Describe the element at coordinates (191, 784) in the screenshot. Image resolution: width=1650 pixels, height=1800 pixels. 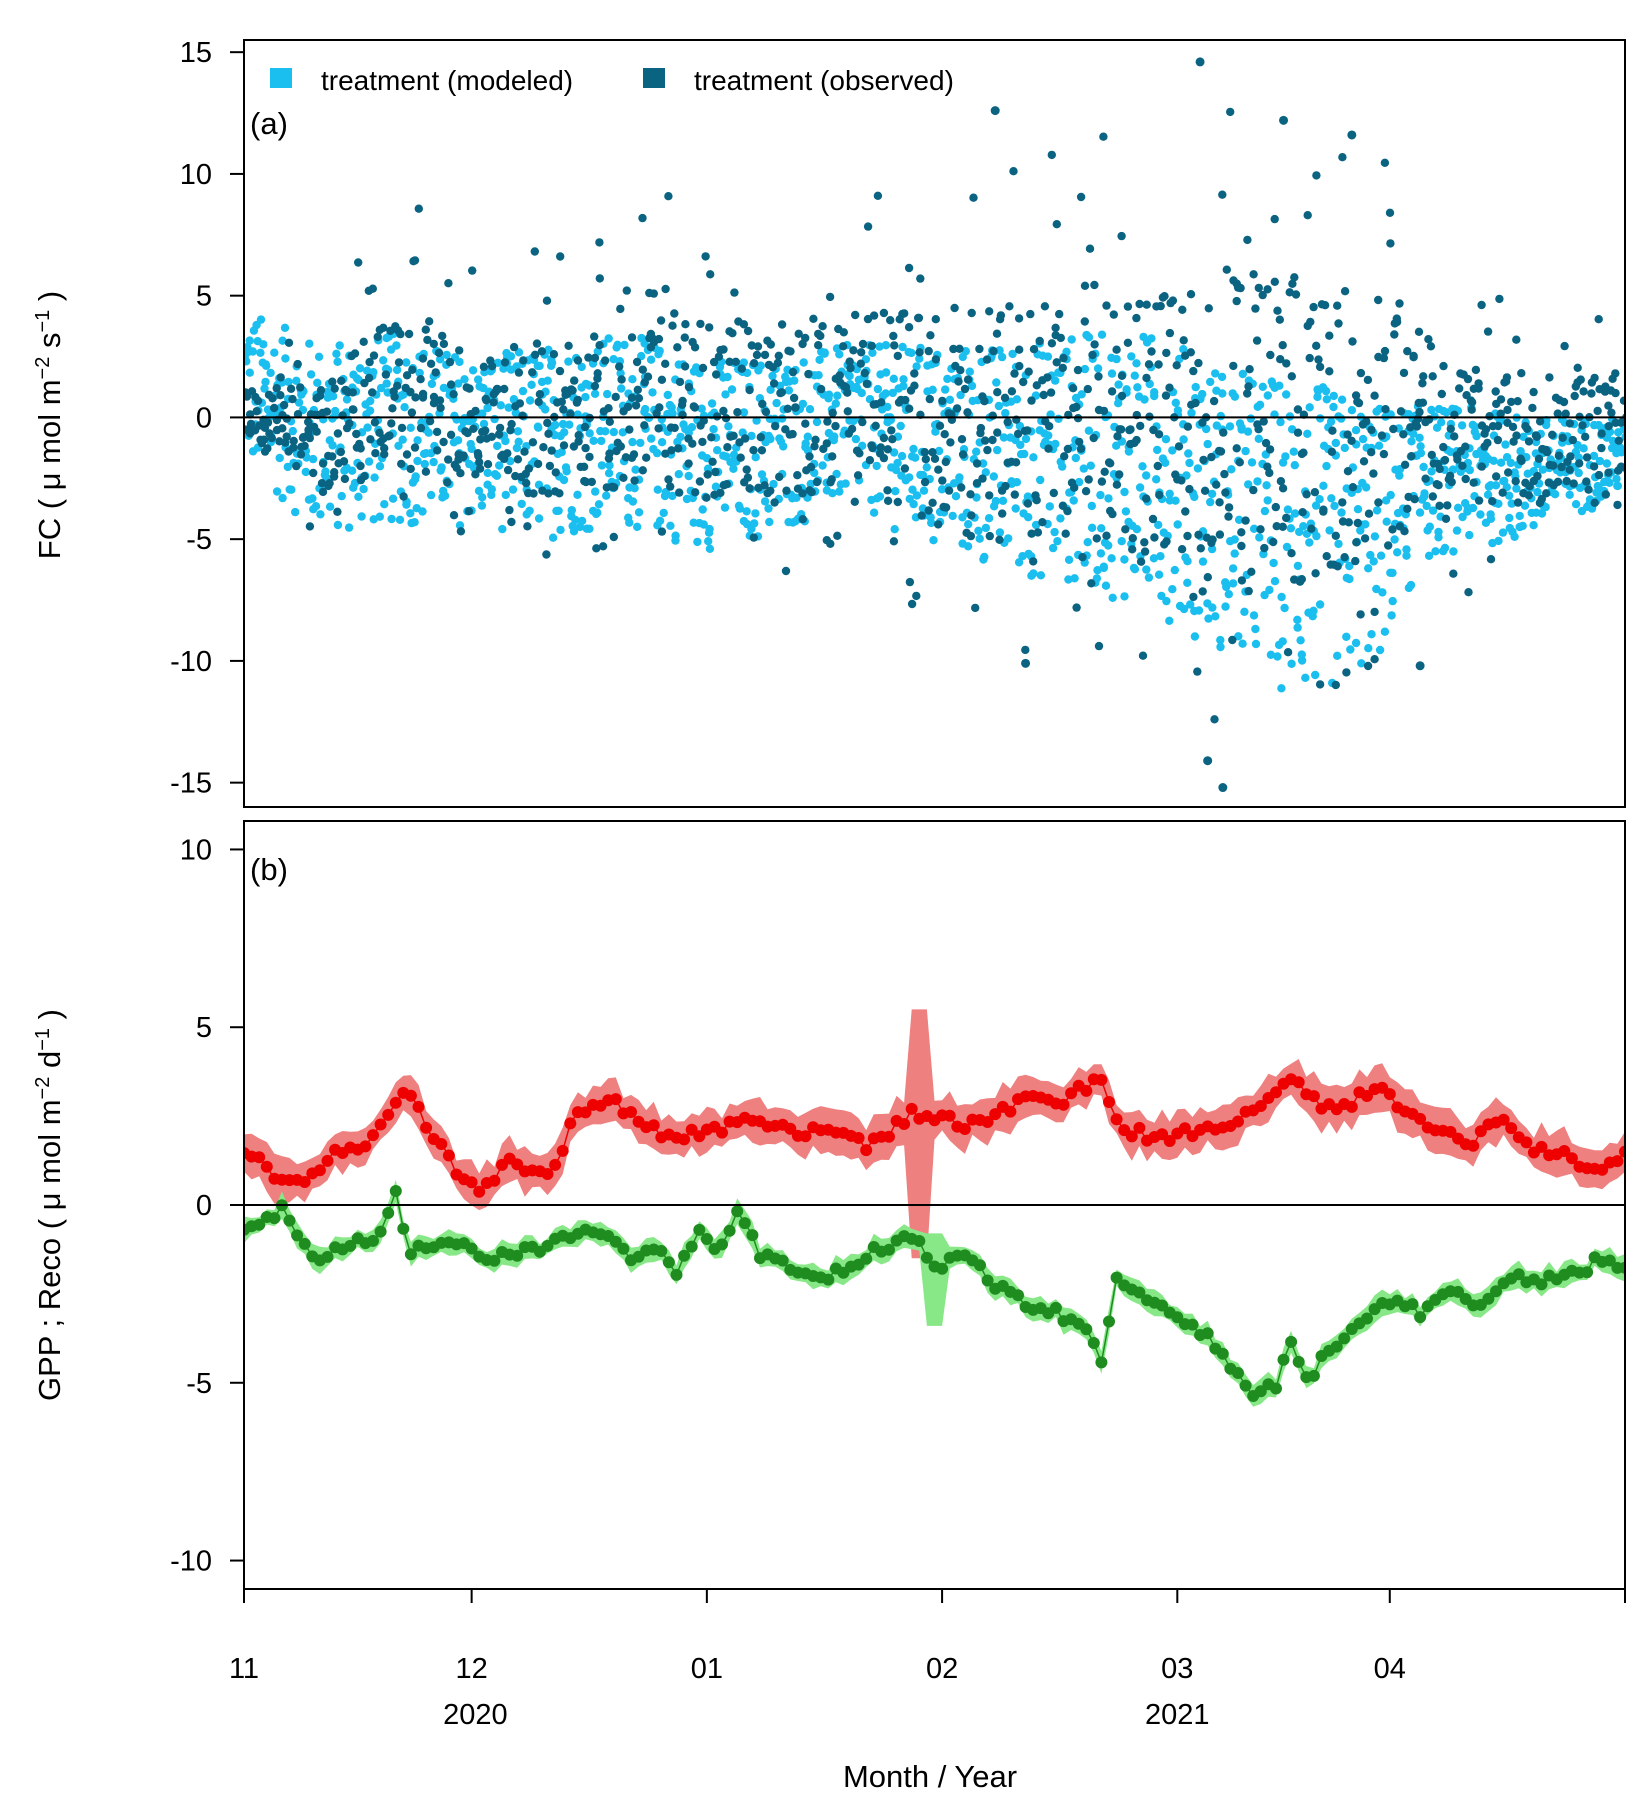
I see `y-tick-label: -15` at that location.